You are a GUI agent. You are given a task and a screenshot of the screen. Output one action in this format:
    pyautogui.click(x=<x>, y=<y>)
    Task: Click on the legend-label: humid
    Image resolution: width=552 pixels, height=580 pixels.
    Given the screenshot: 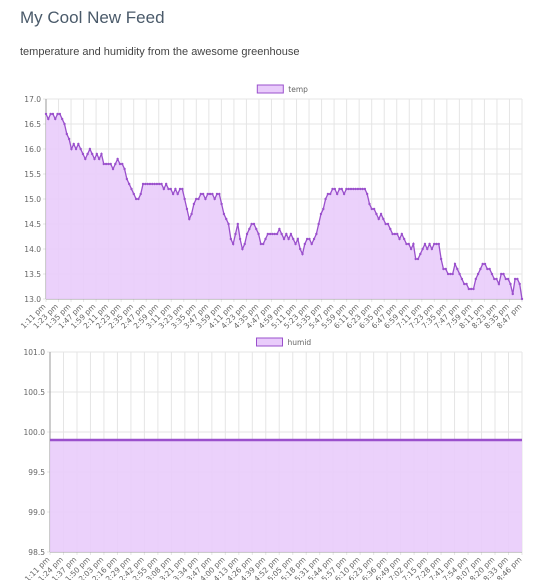 What is the action you would take?
    pyautogui.click(x=300, y=342)
    